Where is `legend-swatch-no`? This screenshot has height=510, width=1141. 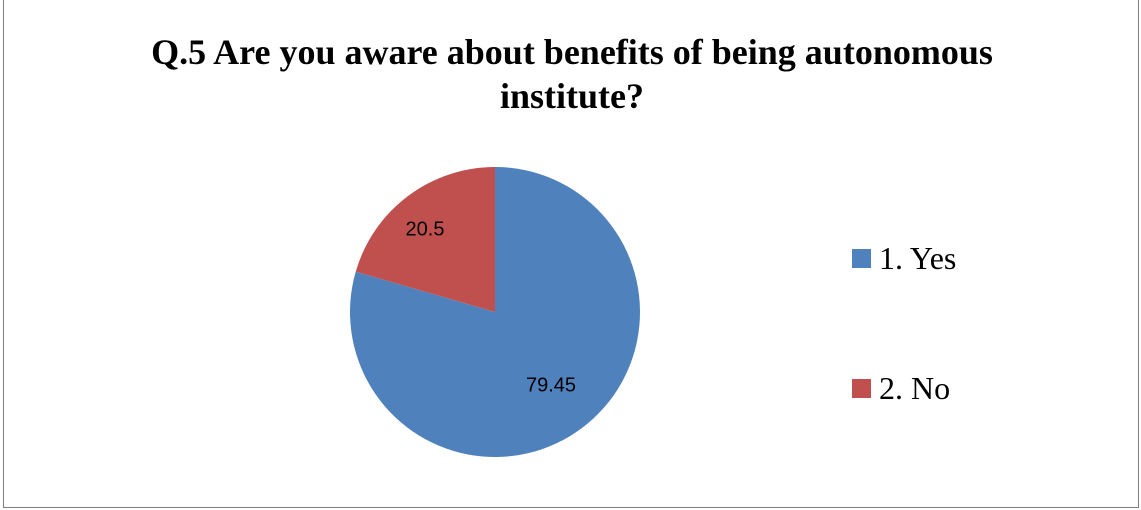
legend-swatch-no is located at coordinates (861, 388).